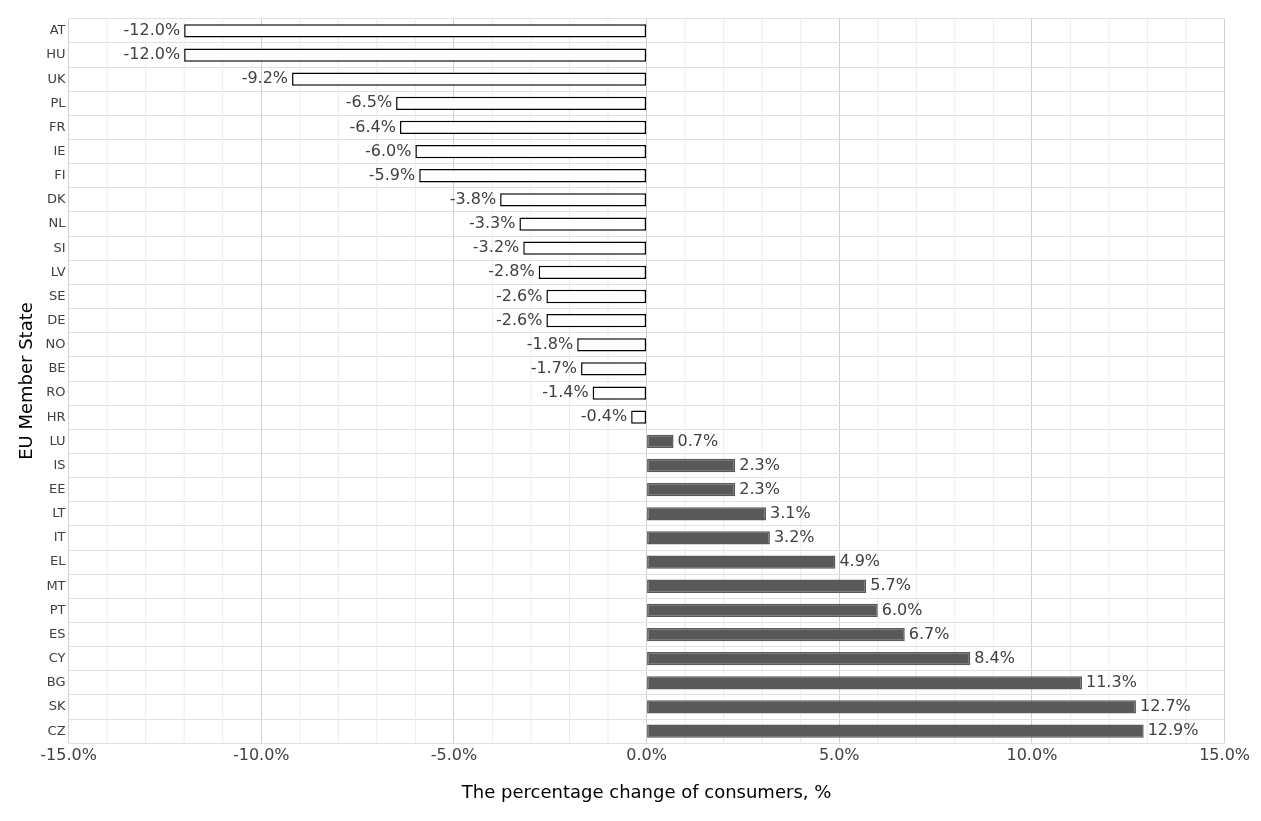 The image size is (1261, 821). What do you see at coordinates (860, 561) in the screenshot?
I see `data-label: 4.9%` at bounding box center [860, 561].